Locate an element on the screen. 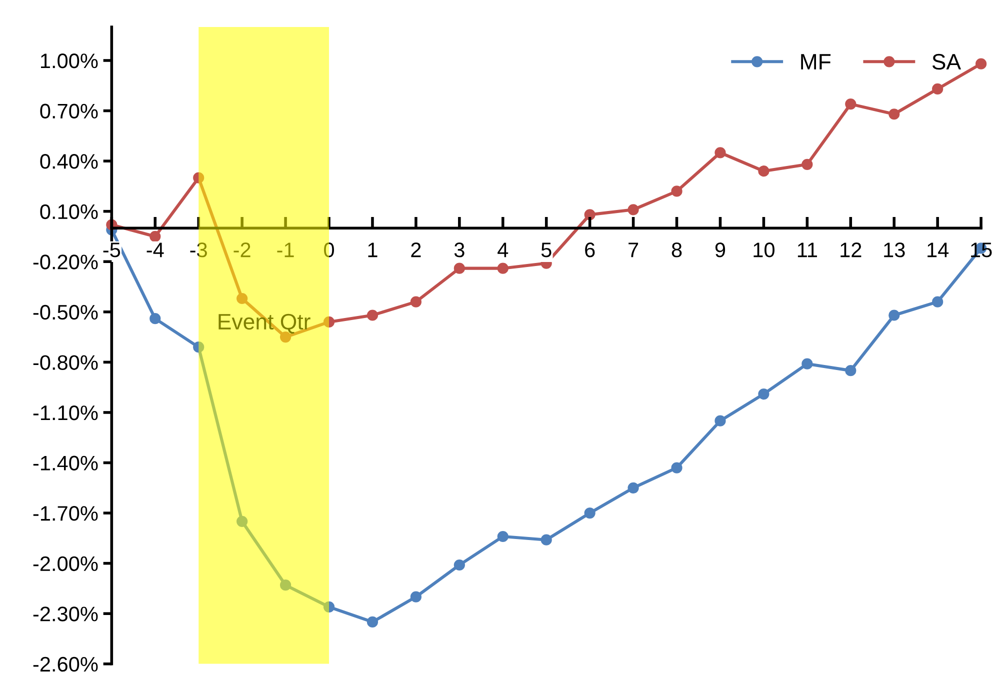 The height and width of the screenshot is (674, 997). x-tick-label: -4 is located at coordinates (155, 250).